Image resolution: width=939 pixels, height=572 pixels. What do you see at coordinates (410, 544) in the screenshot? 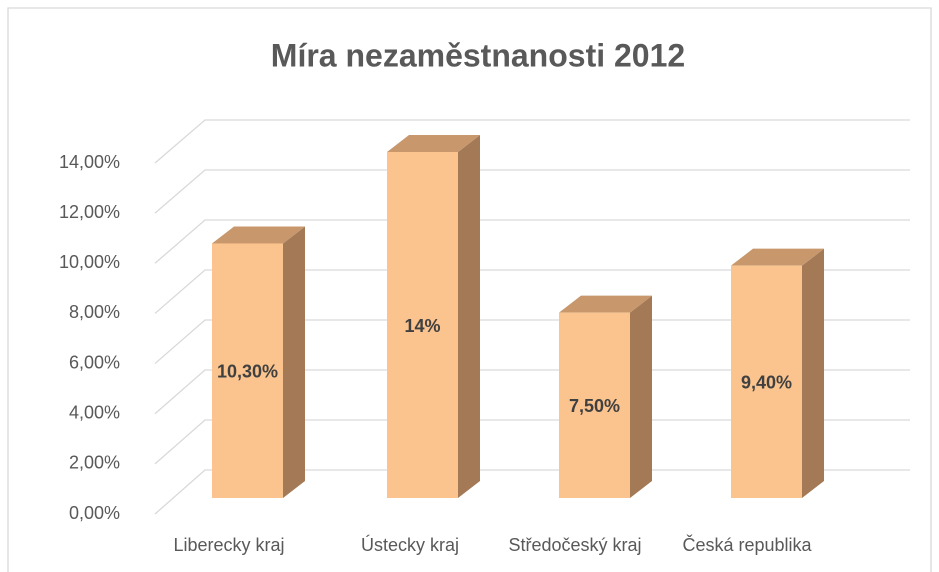
I see `x-tick-label: Ústecky kraj` at bounding box center [410, 544].